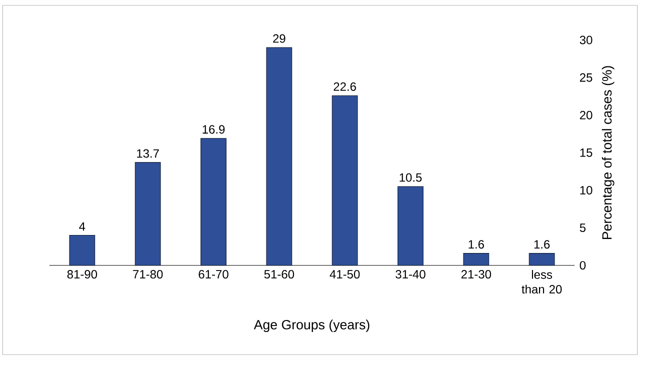 Image resolution: width=656 pixels, height=368 pixels. I want to click on x-tick-label: 51-60, so click(279, 274).